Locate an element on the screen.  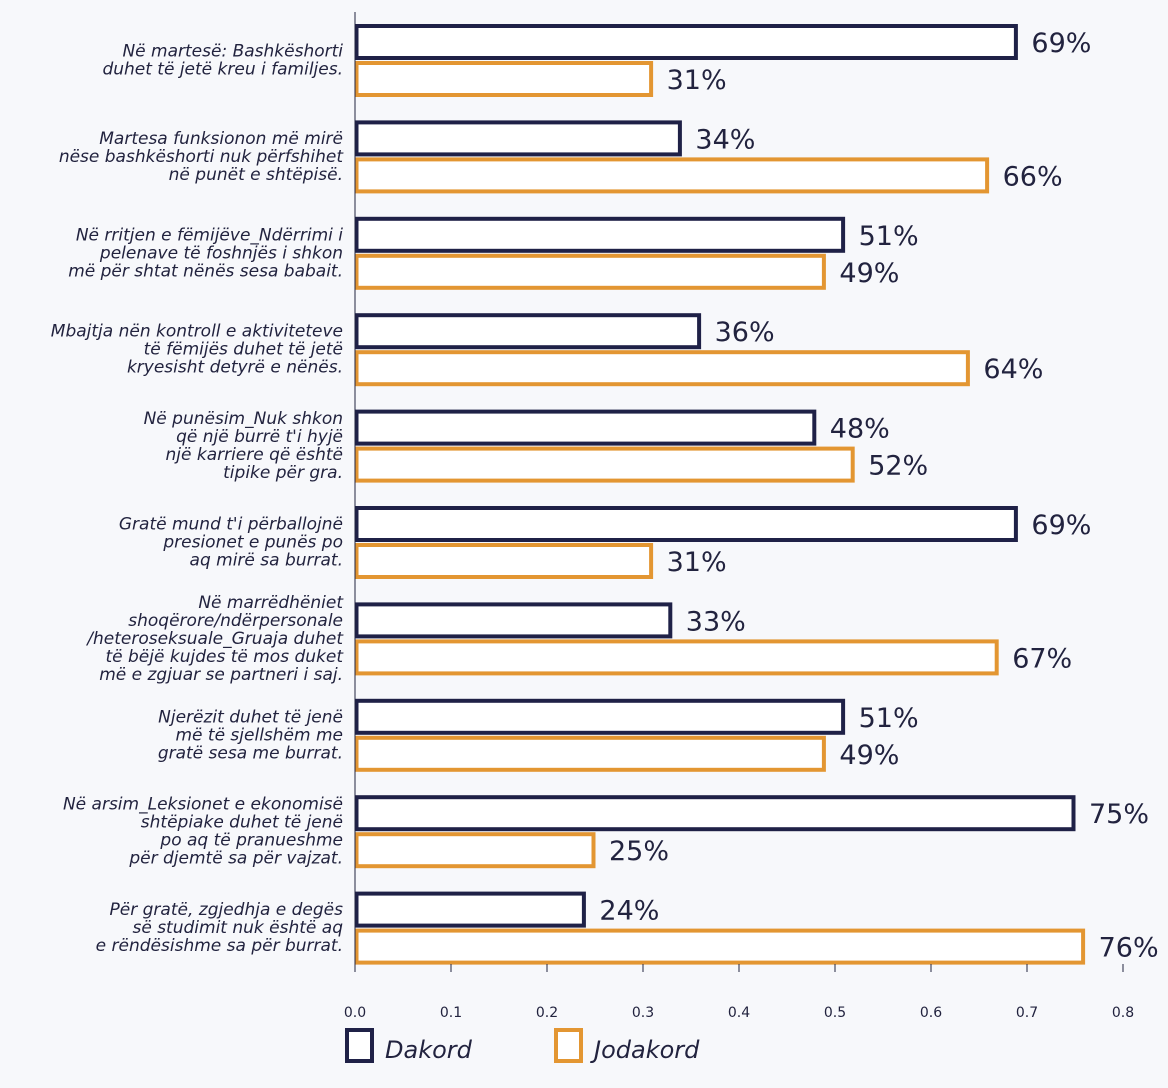
value-label-jodakord-2: 66% is located at coordinates (1033, 176).